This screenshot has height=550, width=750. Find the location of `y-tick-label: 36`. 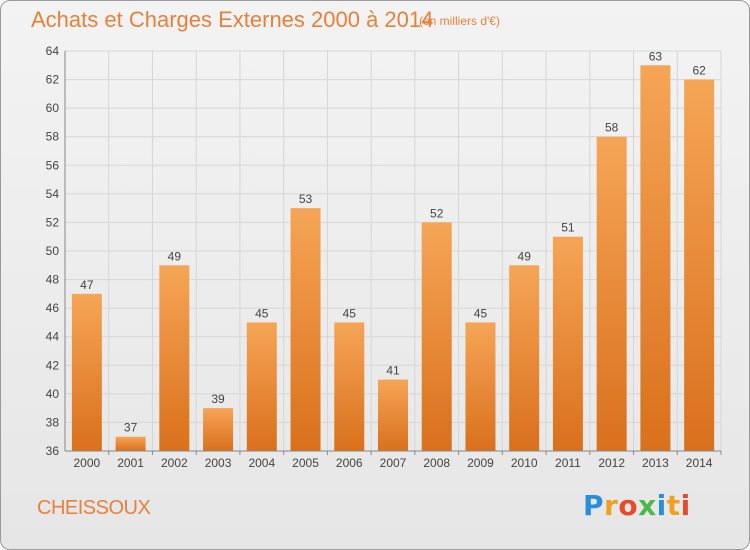

y-tick-label: 36 is located at coordinates (53, 451).